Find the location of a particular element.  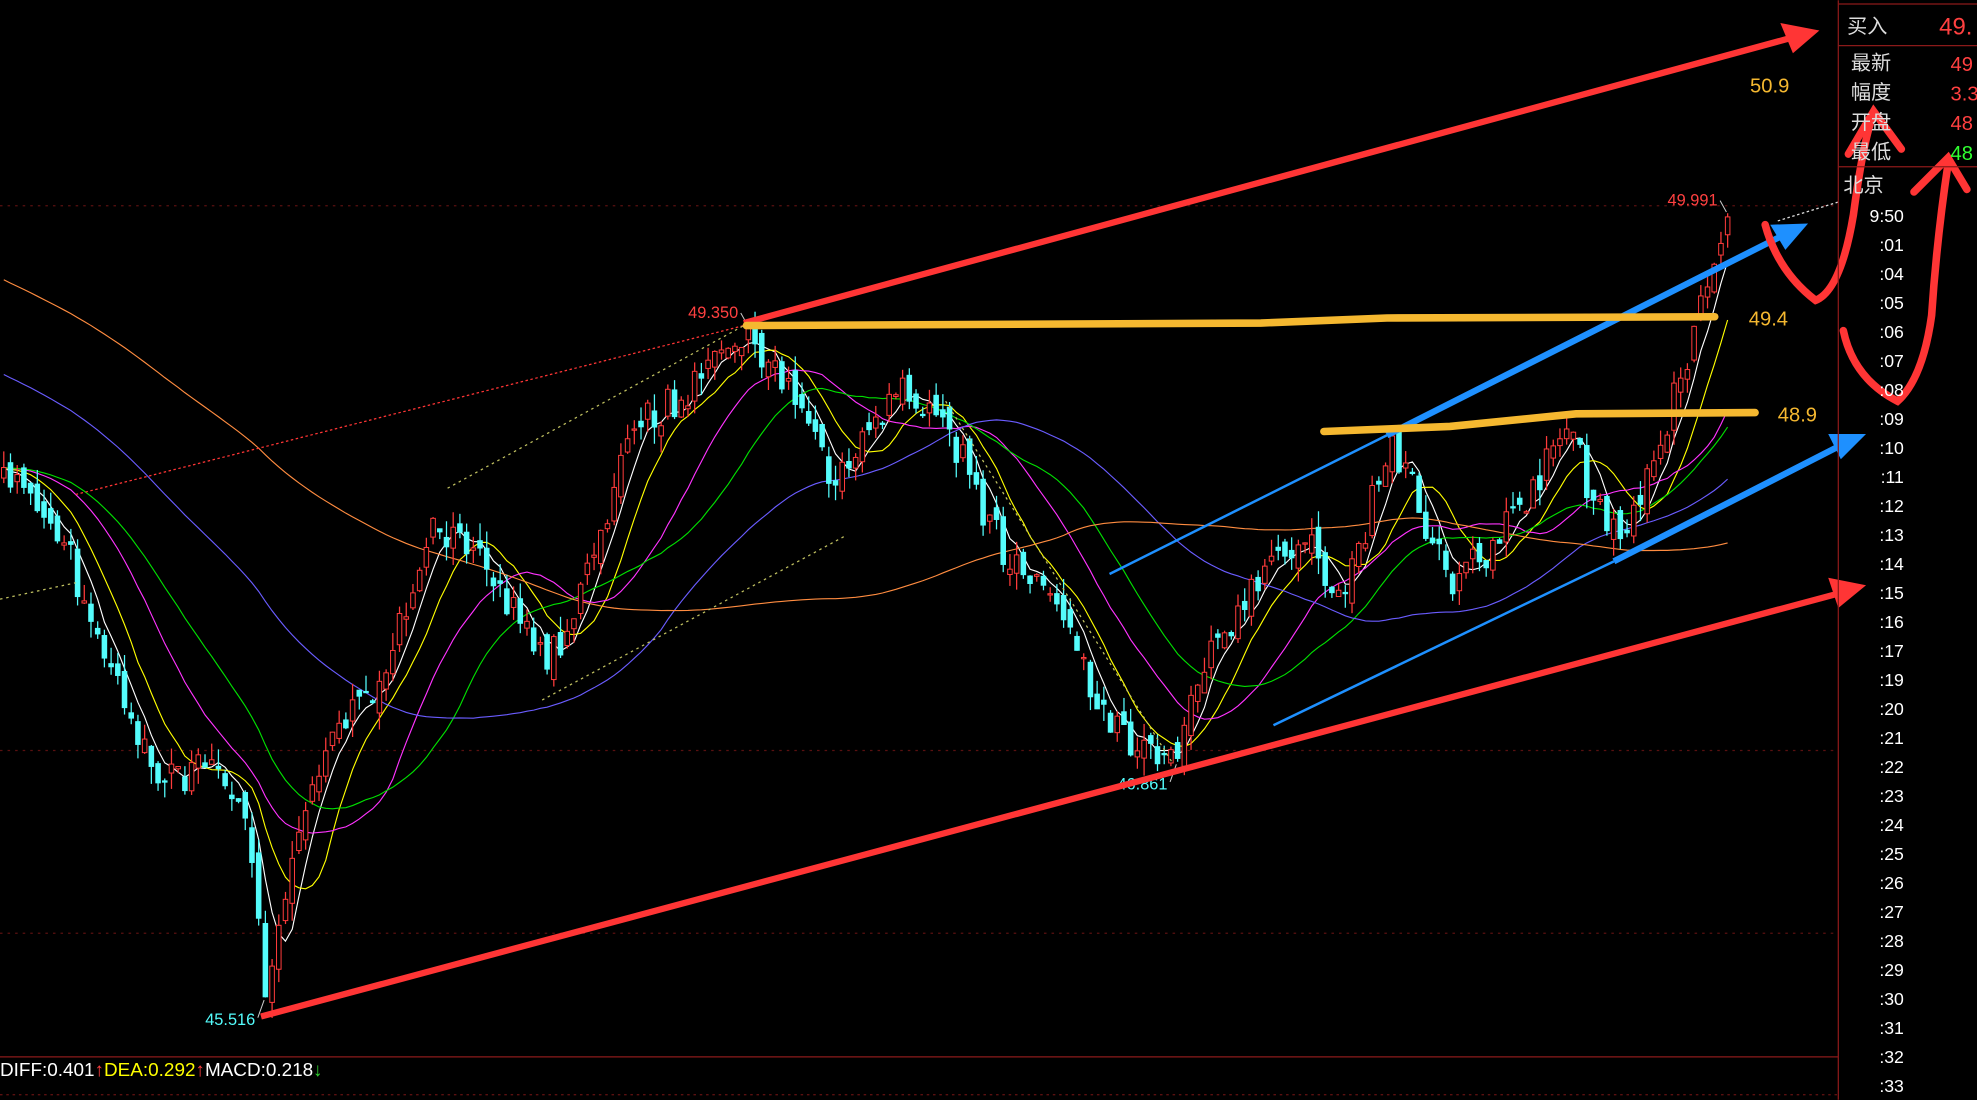

macd-value: MACD:0.218 is located at coordinates (259, 1070).